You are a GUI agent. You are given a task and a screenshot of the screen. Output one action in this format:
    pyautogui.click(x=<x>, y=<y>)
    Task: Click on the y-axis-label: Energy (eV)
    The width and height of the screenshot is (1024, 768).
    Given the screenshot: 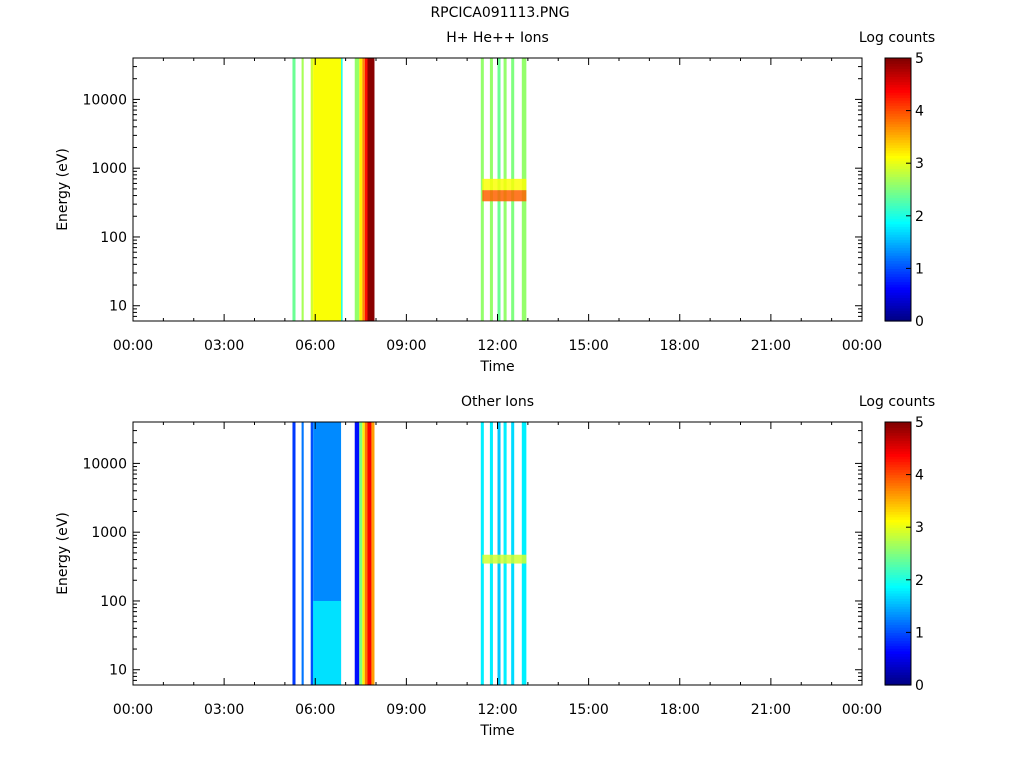 What is the action you would take?
    pyautogui.click(x=63, y=553)
    